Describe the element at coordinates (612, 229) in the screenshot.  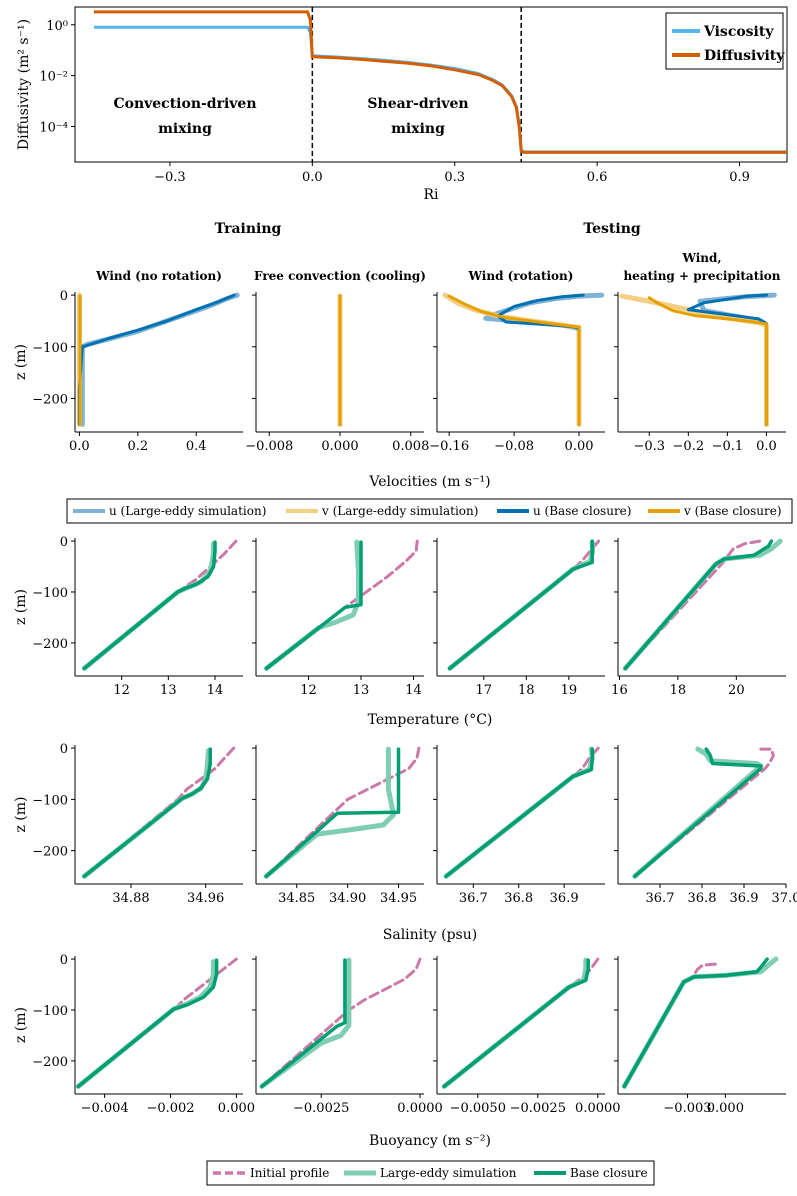
I see `testing-heading: Testing` at that location.